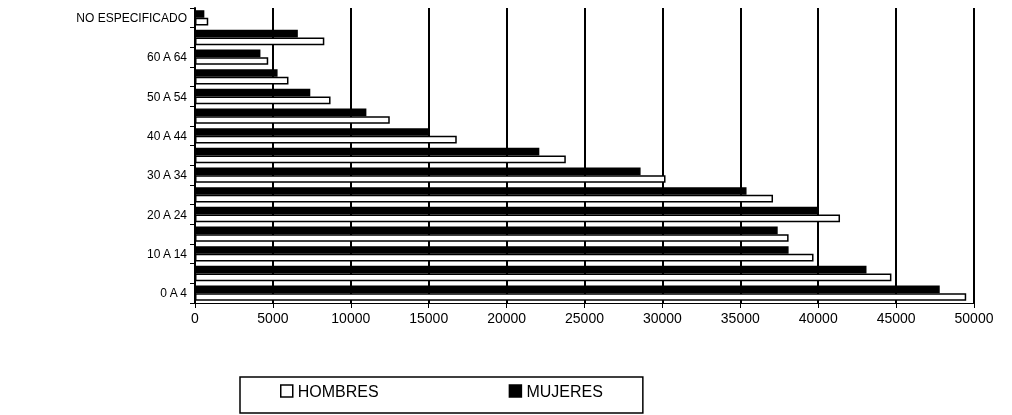  I want to click on legend-label: HOMBRES, so click(338, 391).